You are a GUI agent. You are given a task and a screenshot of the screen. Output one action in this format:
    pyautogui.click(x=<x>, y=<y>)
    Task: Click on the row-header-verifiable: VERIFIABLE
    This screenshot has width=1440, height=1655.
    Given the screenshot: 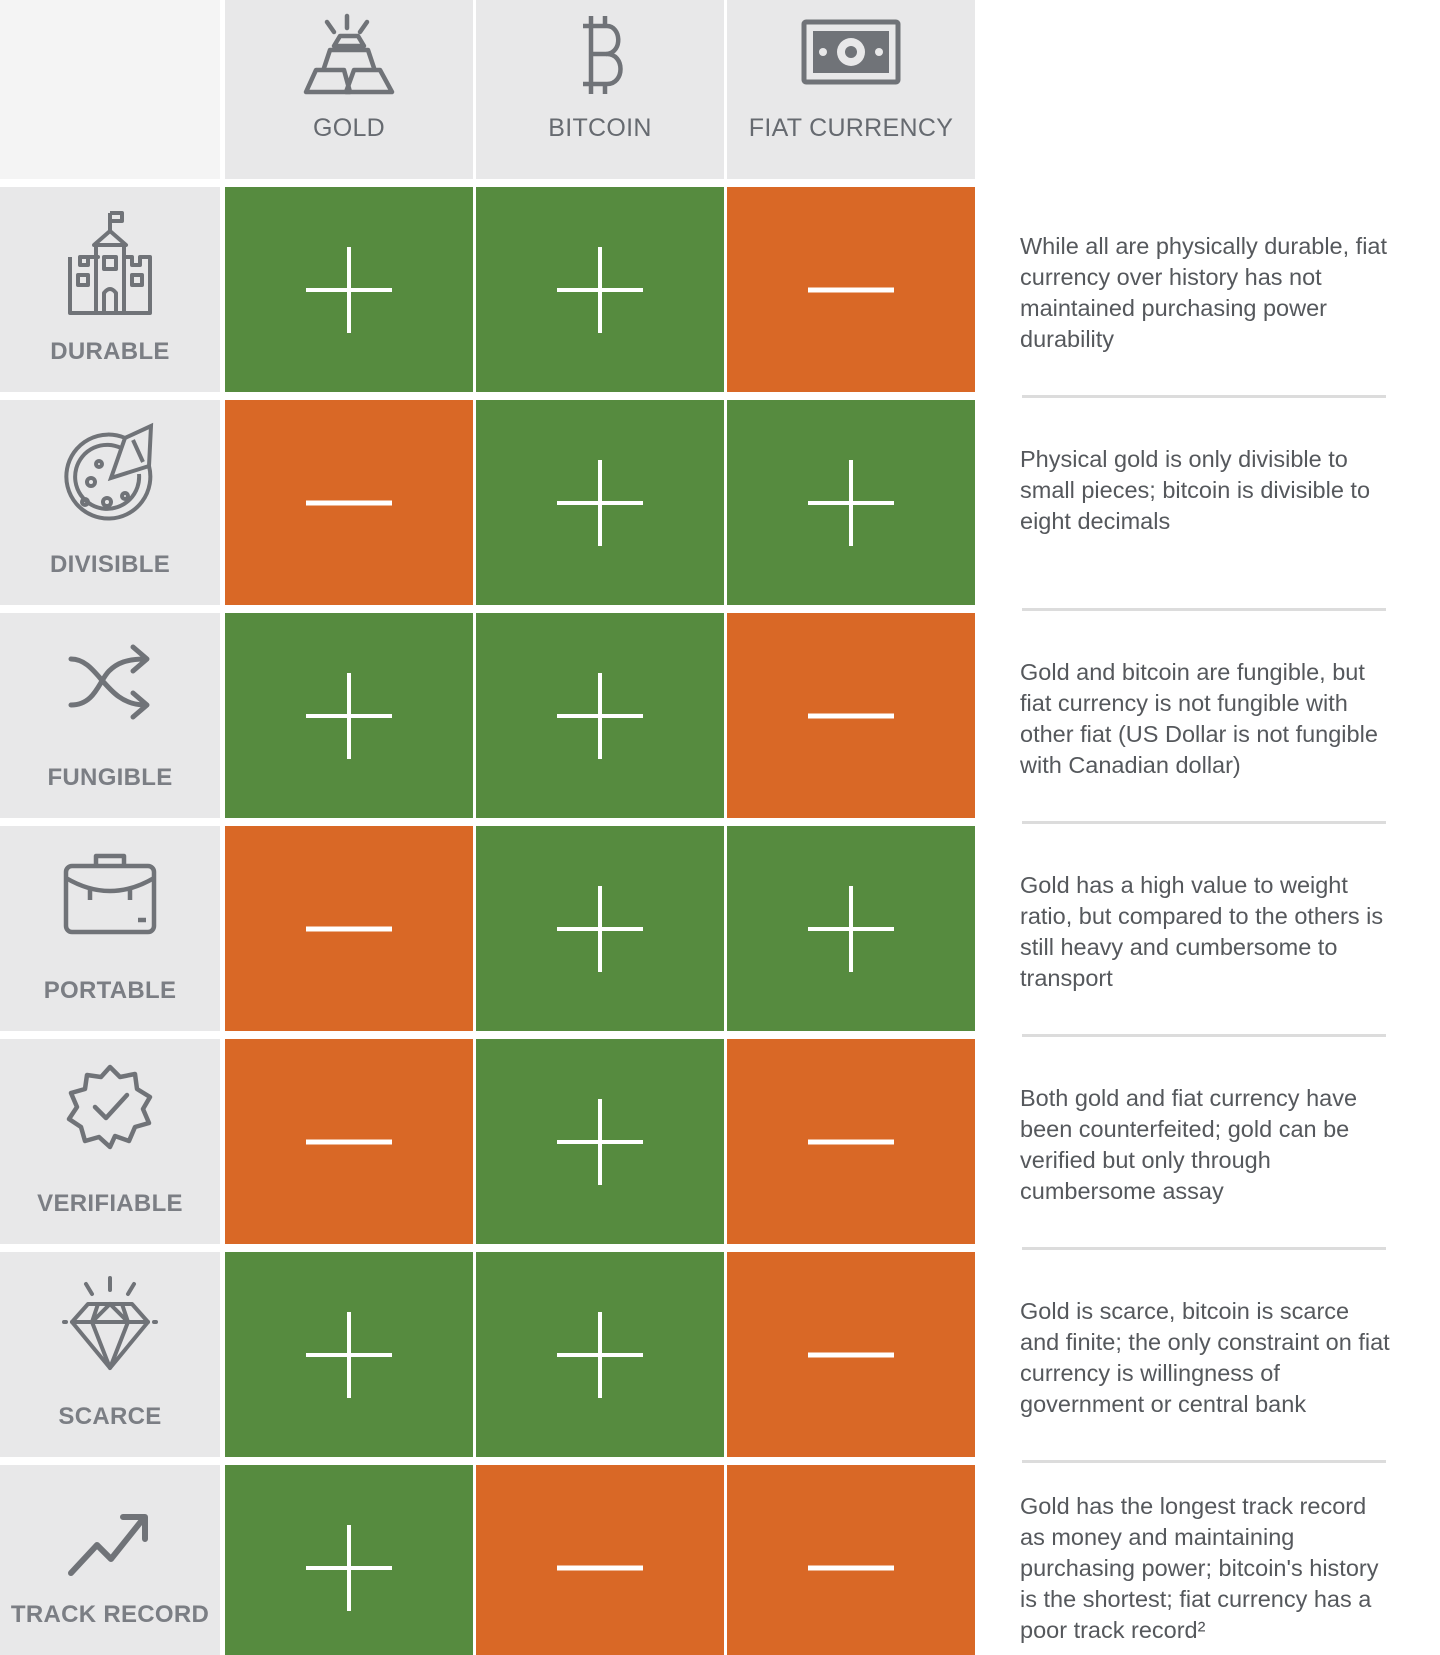 What is the action you would take?
    pyautogui.click(x=110, y=1141)
    